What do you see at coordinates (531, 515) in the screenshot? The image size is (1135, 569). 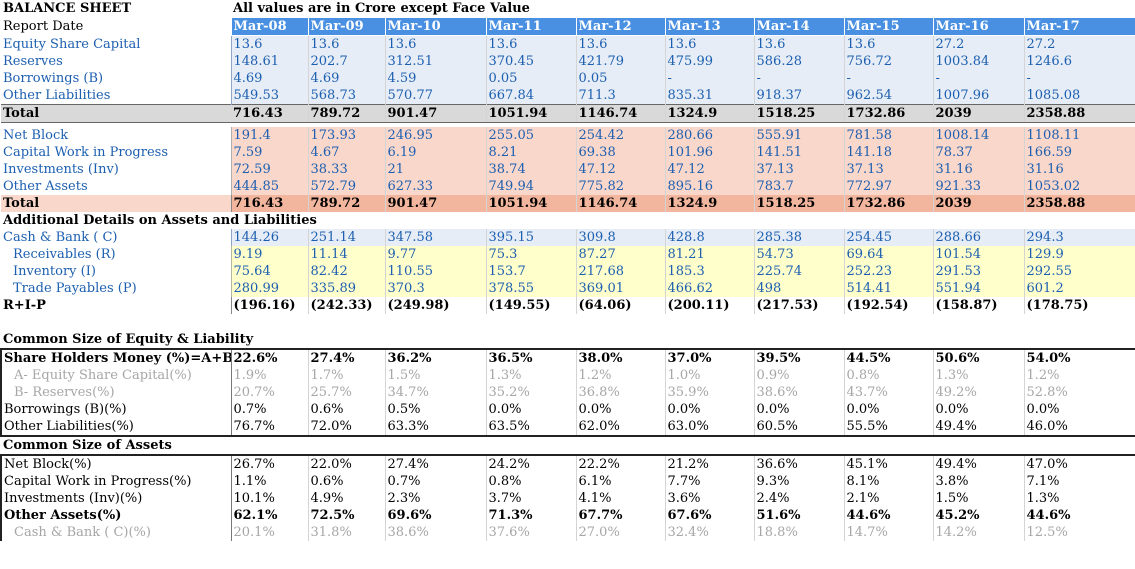 I see `value-cell: 71.3%` at bounding box center [531, 515].